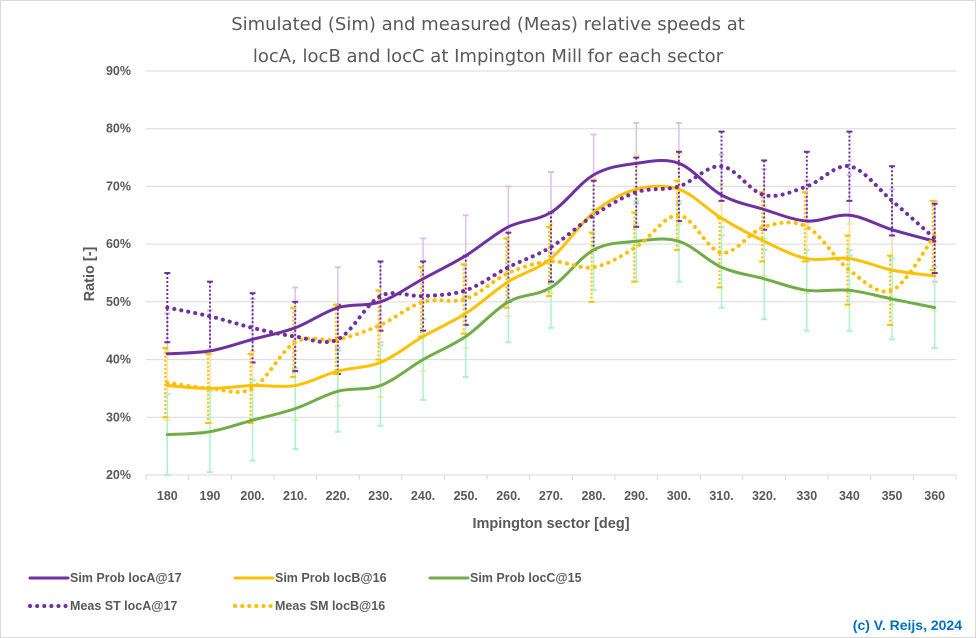 This screenshot has width=976, height=638. I want to click on legend-label: Meas ST locA@17, so click(123, 606).